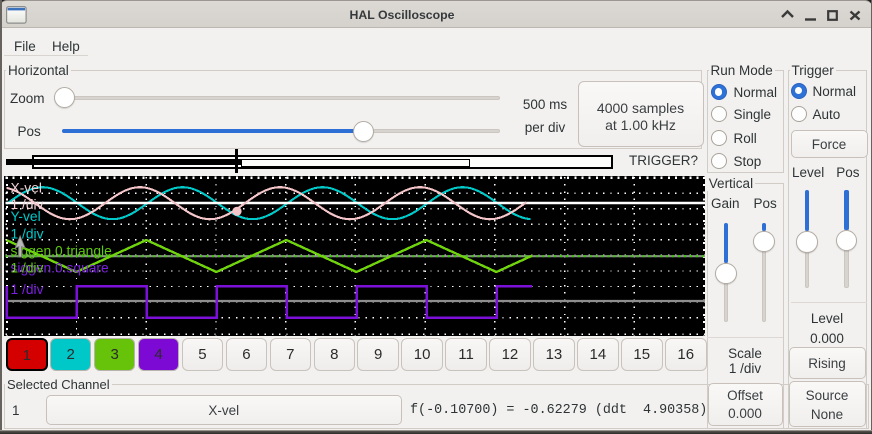  What do you see at coordinates (25, 216) in the screenshot?
I see `svg-text: Y-vel` at bounding box center [25, 216].